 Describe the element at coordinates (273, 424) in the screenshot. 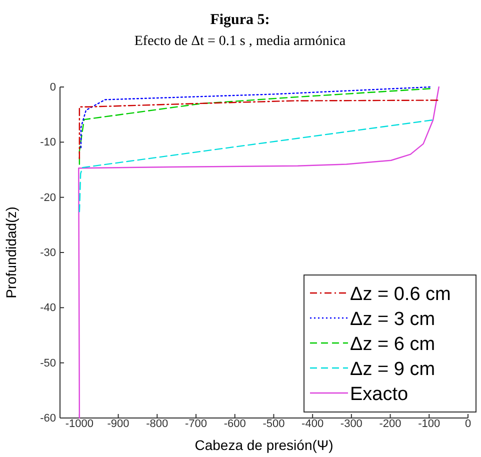

I see `x-tick-label: -500` at that location.